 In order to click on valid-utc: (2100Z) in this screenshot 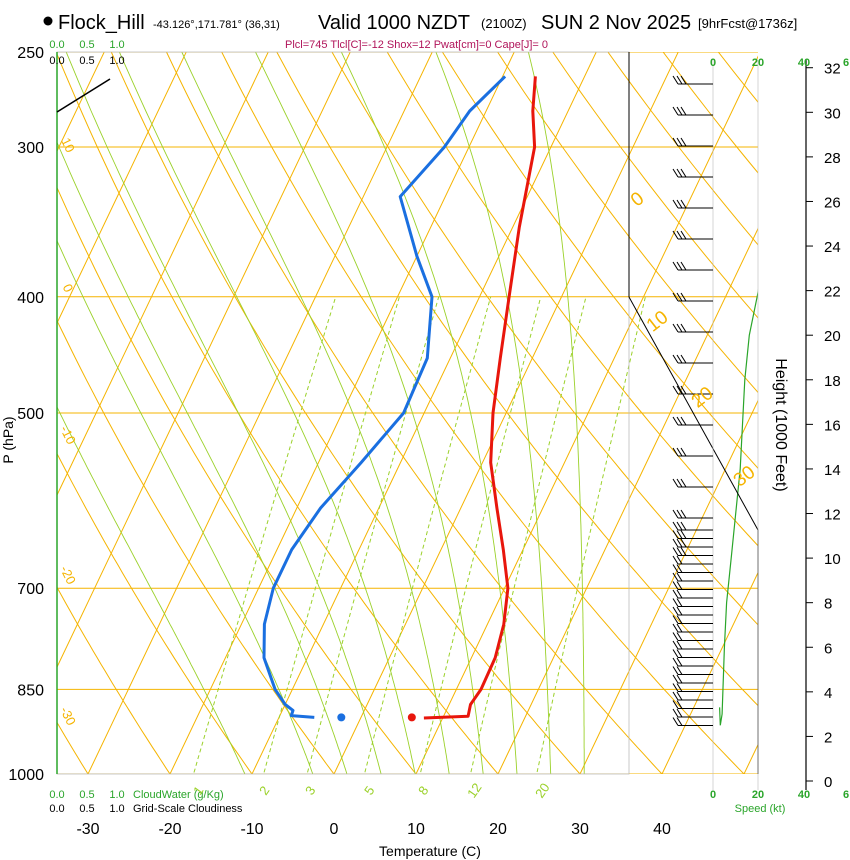, I will do `click(504, 23)`.